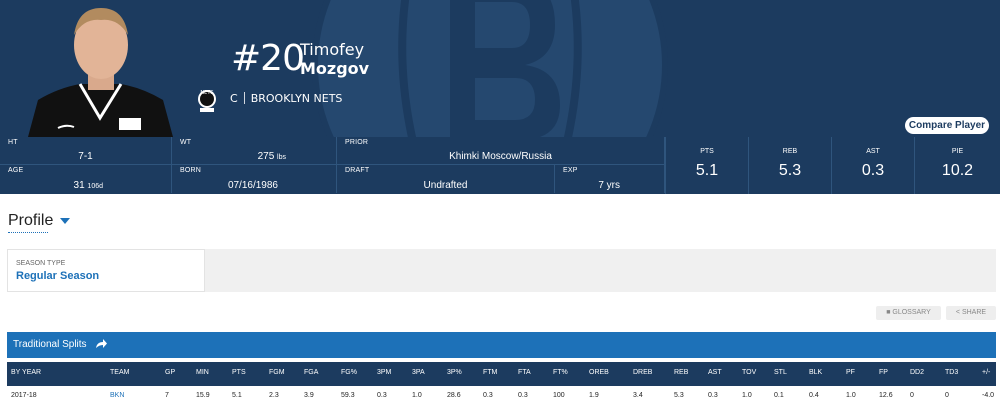 Image resolution: width=1000 pixels, height=413 pixels. I want to click on column-header: FTM, so click(490, 372).